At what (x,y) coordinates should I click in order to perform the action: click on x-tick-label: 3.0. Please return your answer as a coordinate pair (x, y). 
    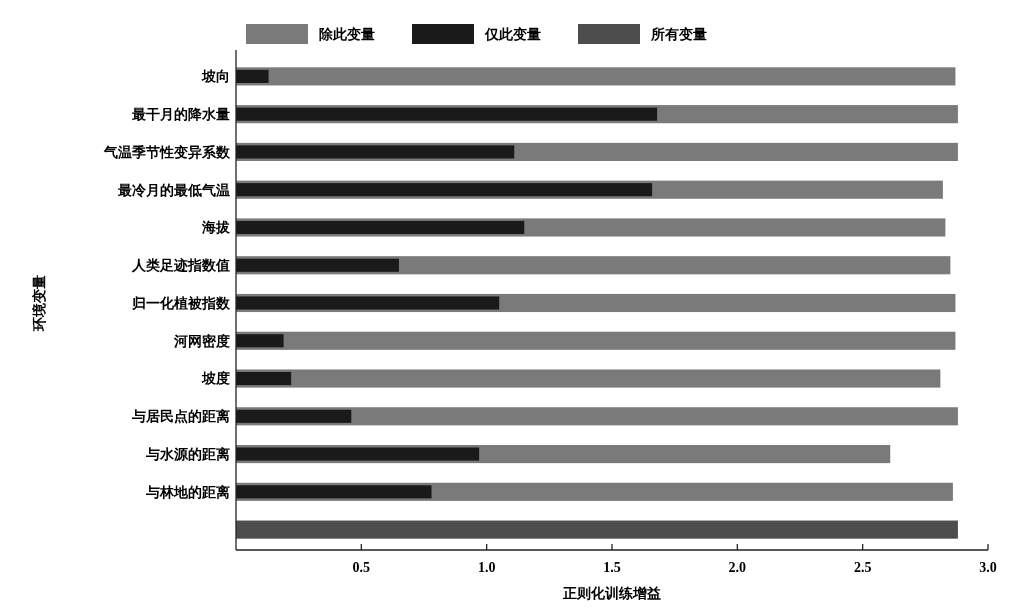
    Looking at the image, I should click on (988, 567).